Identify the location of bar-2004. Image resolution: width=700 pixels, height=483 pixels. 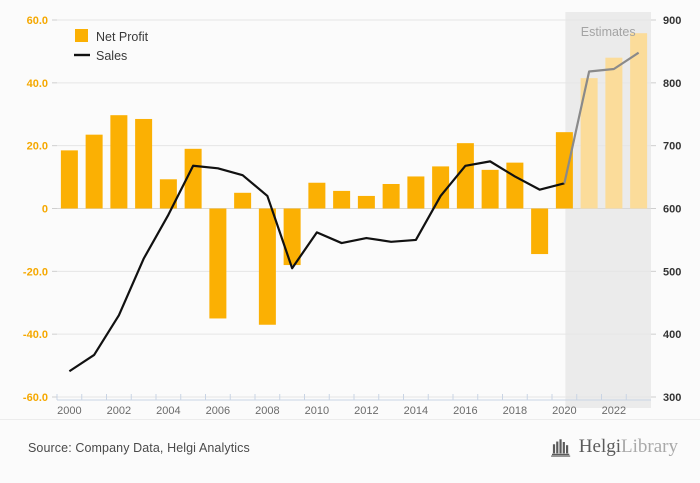
(168, 194).